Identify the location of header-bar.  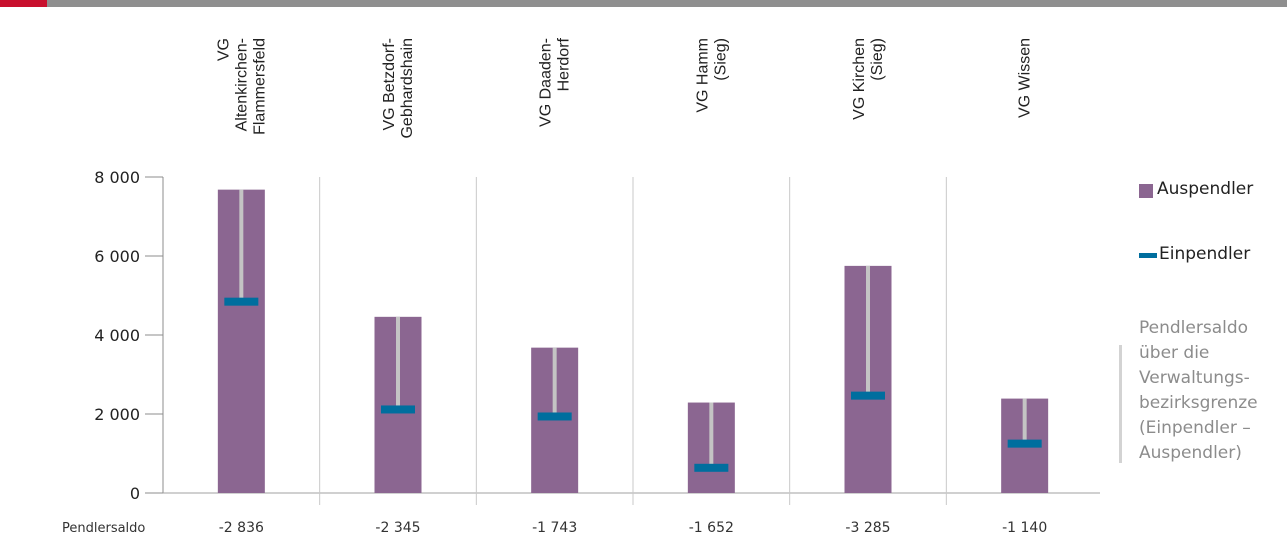
(643, 3).